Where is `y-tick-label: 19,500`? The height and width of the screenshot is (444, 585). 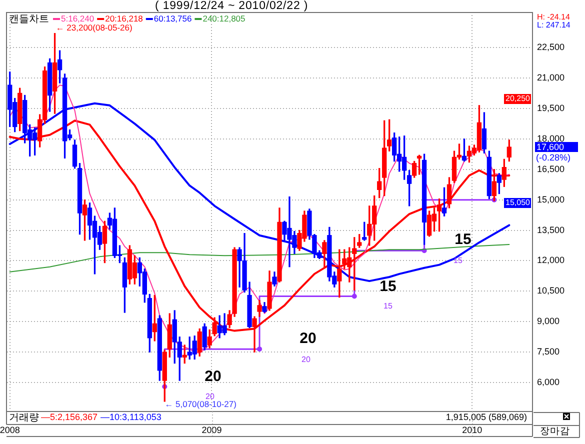
y-tick-label: 19,500 is located at coordinates (551, 107).